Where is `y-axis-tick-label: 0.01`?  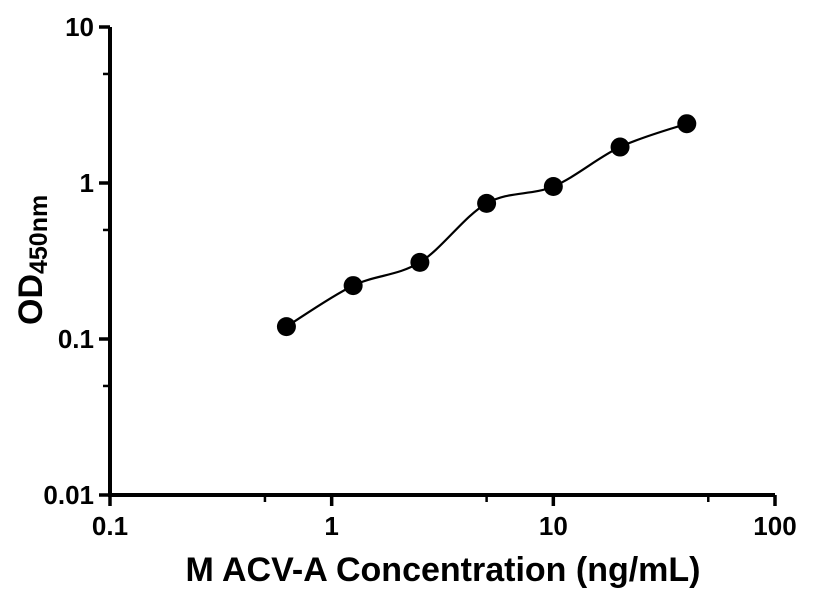
y-axis-tick-label: 0.01 is located at coordinates (68, 495).